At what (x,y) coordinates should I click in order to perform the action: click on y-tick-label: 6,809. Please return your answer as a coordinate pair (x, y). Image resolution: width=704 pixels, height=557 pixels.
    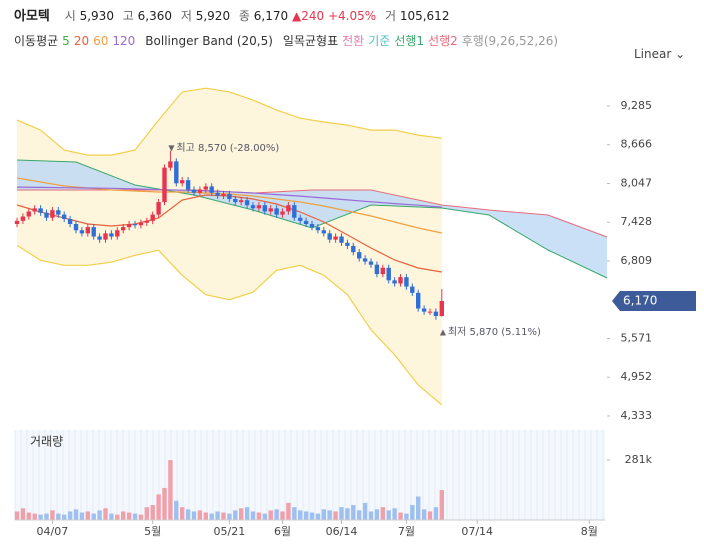
    Looking at the image, I should click on (637, 260).